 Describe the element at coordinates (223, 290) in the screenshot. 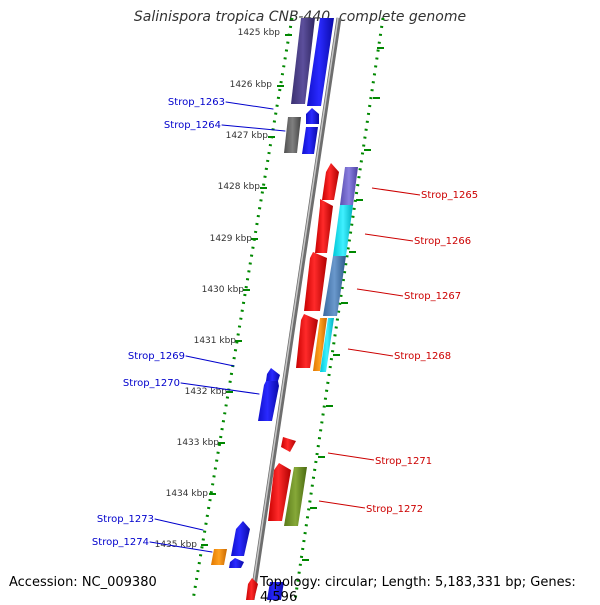

I see `kbp-label: 1430 kbp` at that location.